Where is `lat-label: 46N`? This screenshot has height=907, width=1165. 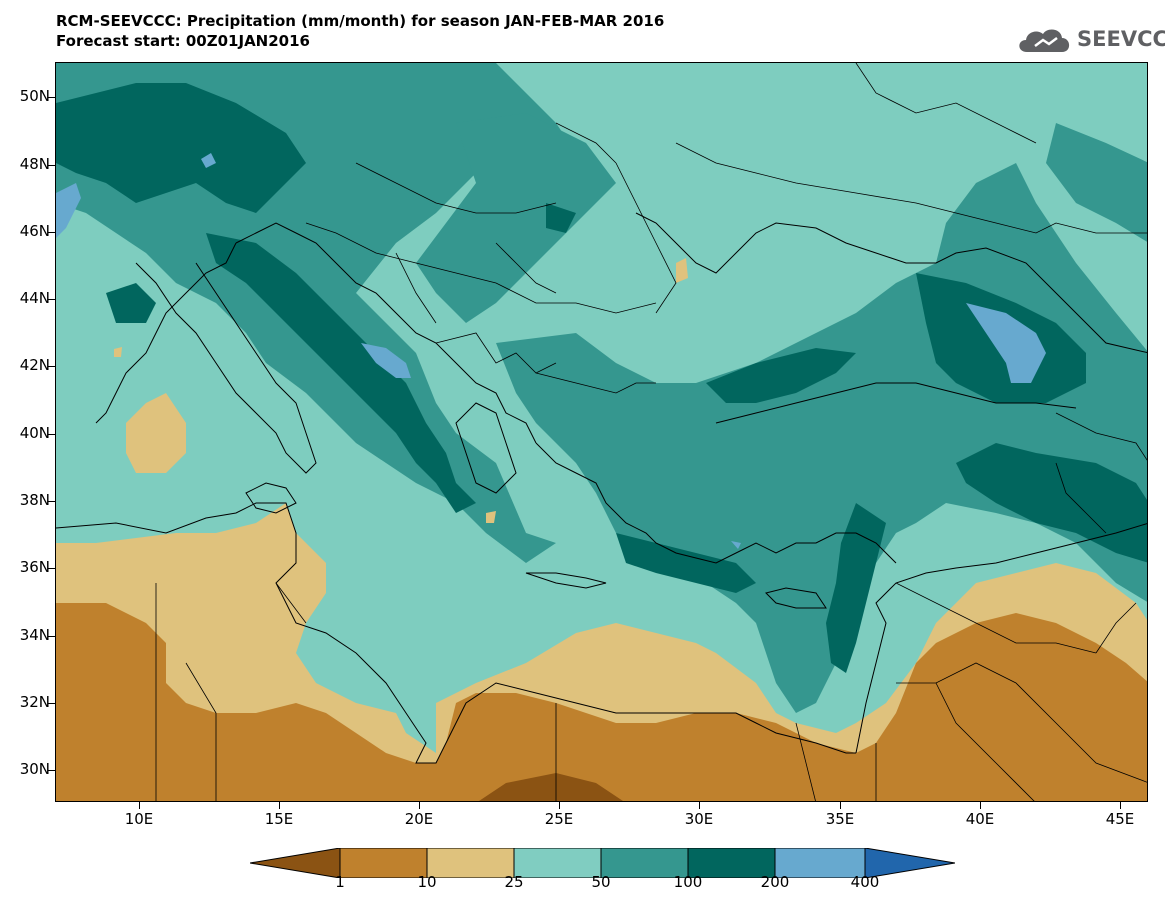
lat-label: 46N is located at coordinates (34, 231).